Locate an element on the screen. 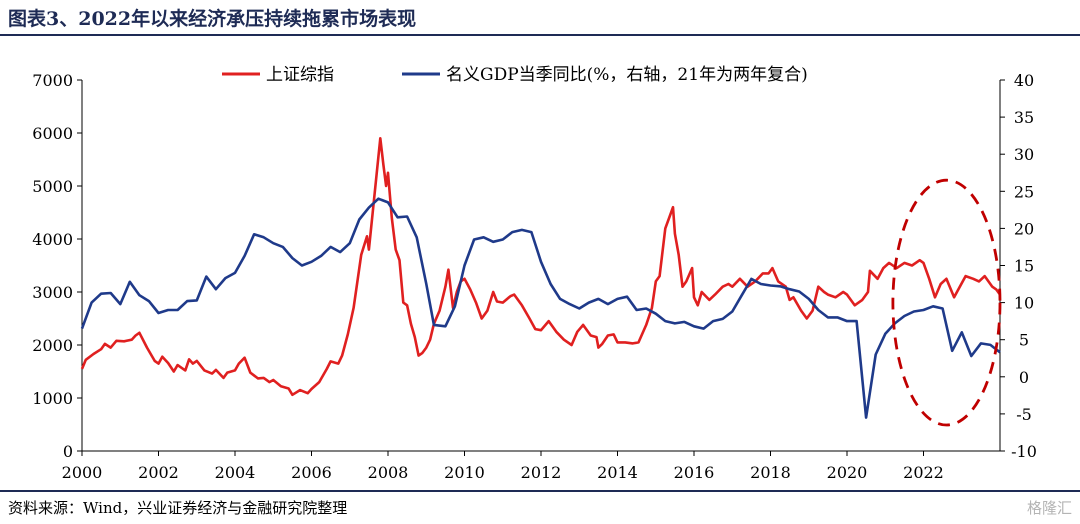  x-tick-label: 2020 is located at coordinates (847, 472).